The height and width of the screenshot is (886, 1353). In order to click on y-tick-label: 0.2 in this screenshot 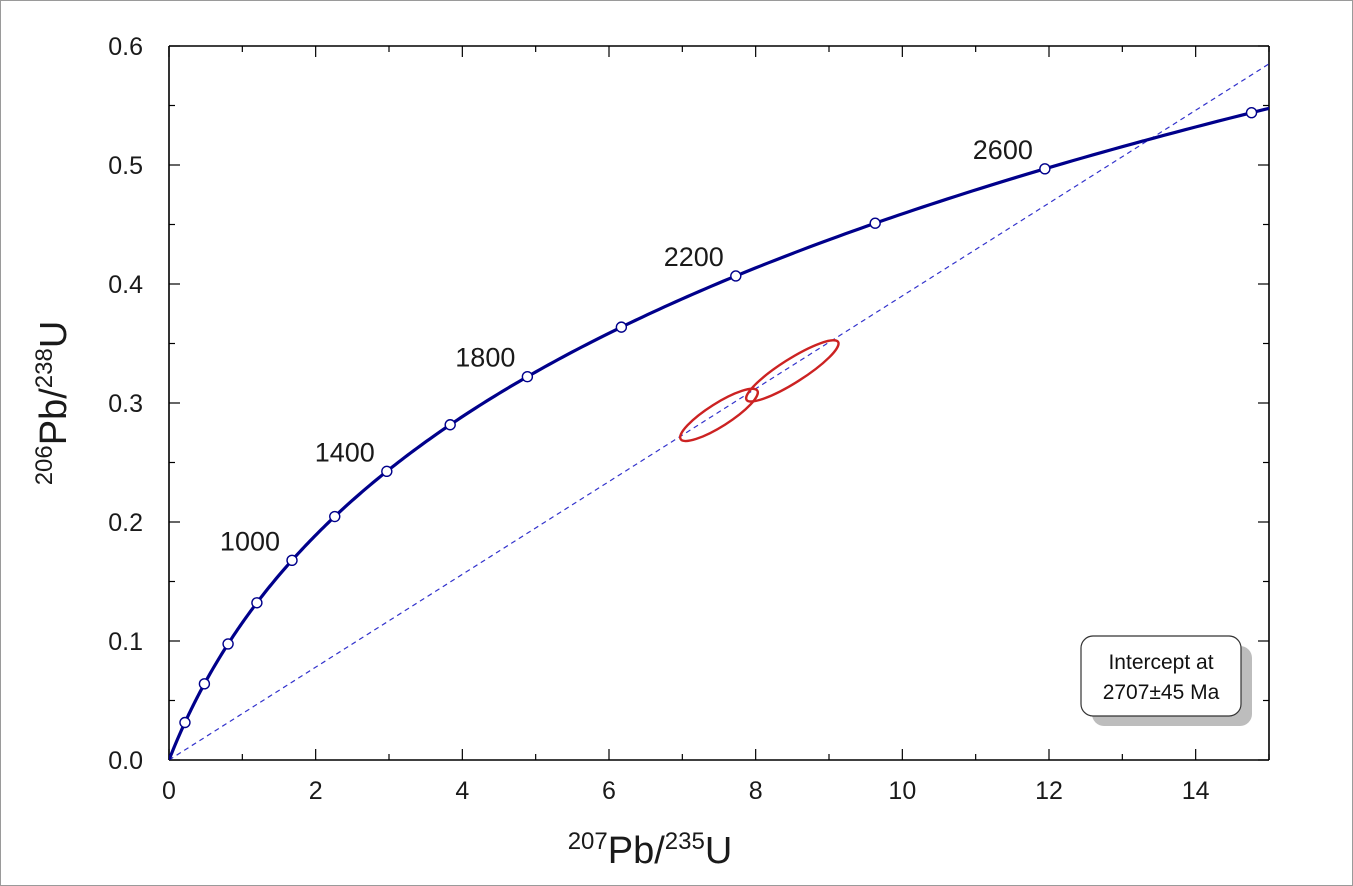, I will do `click(125, 523)`.